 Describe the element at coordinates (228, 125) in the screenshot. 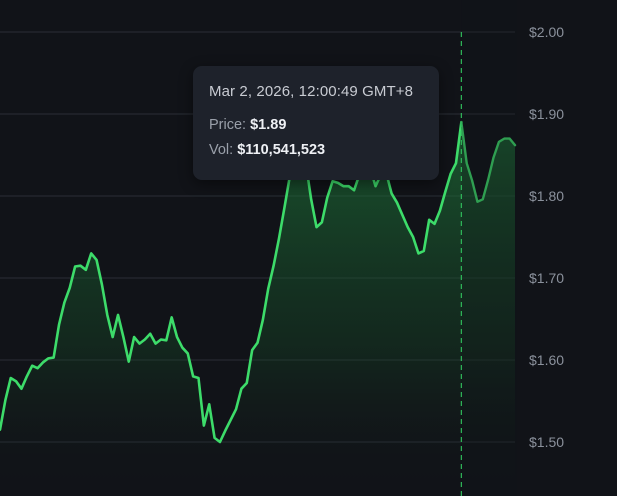

I see `tooltip-price-label: Price:` at that location.